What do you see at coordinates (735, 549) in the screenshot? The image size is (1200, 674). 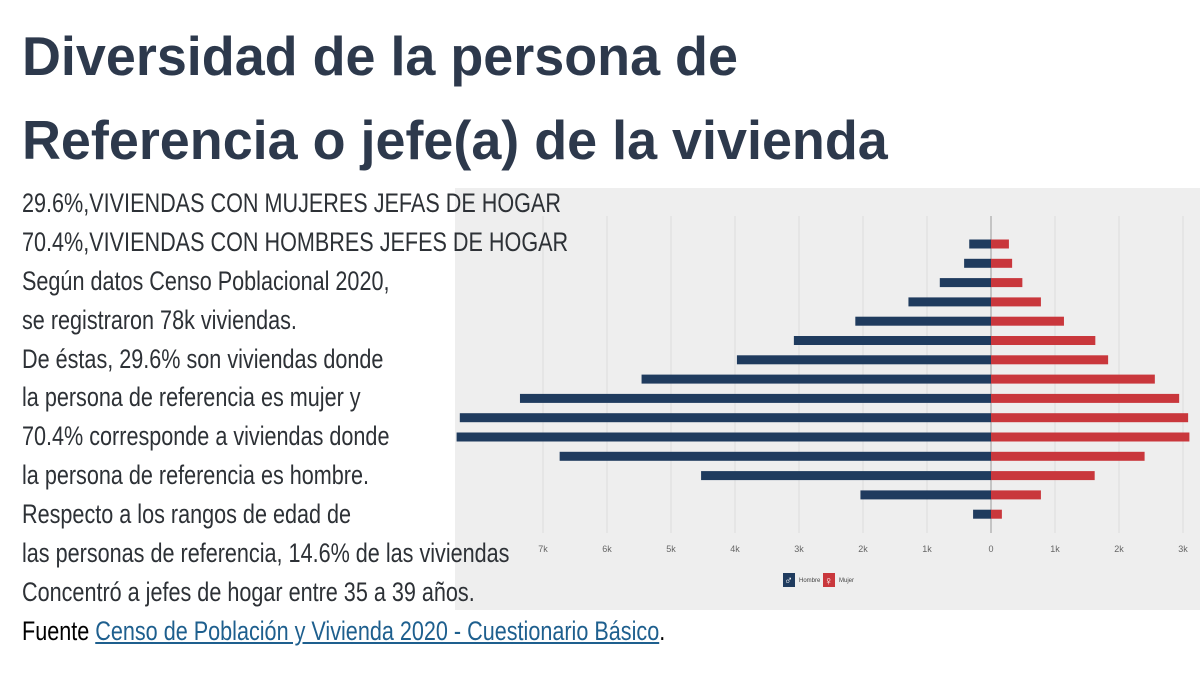 I see `x-tick-label: 4k` at bounding box center [735, 549].